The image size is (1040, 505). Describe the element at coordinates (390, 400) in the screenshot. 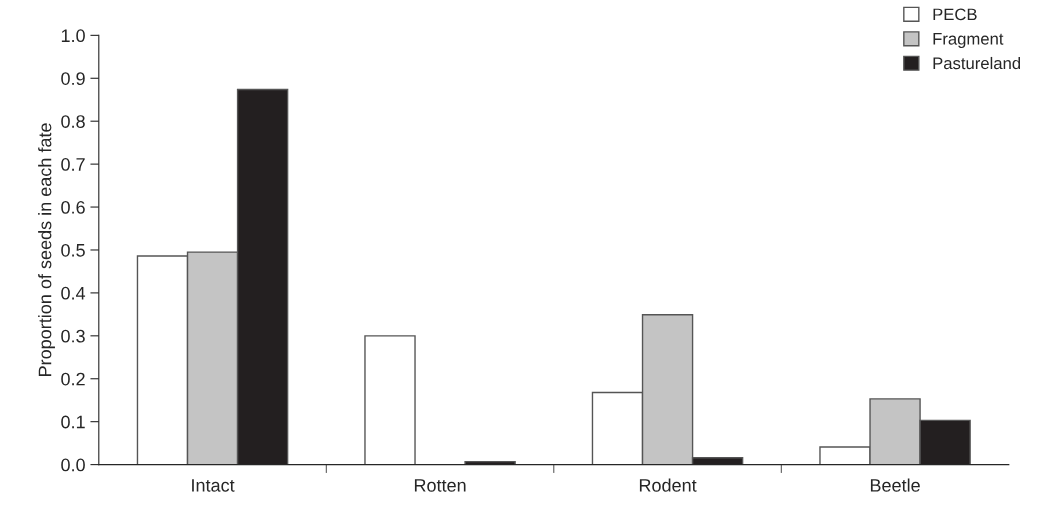

I see `bar` at that location.